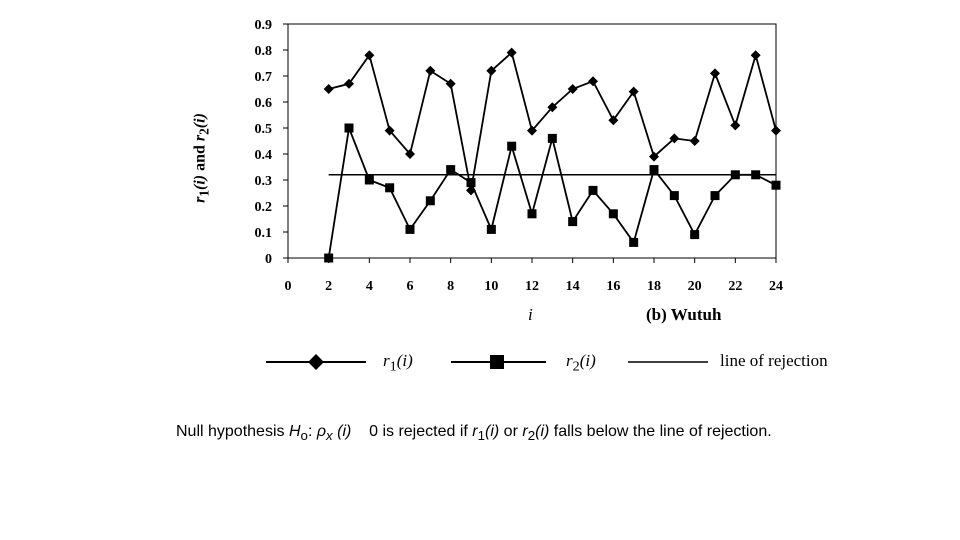 Image resolution: width=960 pixels, height=540 pixels. I want to click on ylabel-r1-sub: 1, so click(204, 193).